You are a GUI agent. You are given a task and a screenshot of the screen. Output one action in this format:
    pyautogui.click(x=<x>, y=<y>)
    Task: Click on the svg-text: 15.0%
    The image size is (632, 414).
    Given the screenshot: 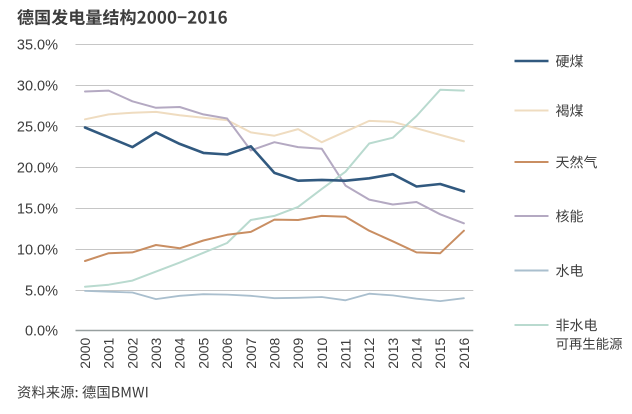 What is the action you would take?
    pyautogui.click(x=37, y=210)
    